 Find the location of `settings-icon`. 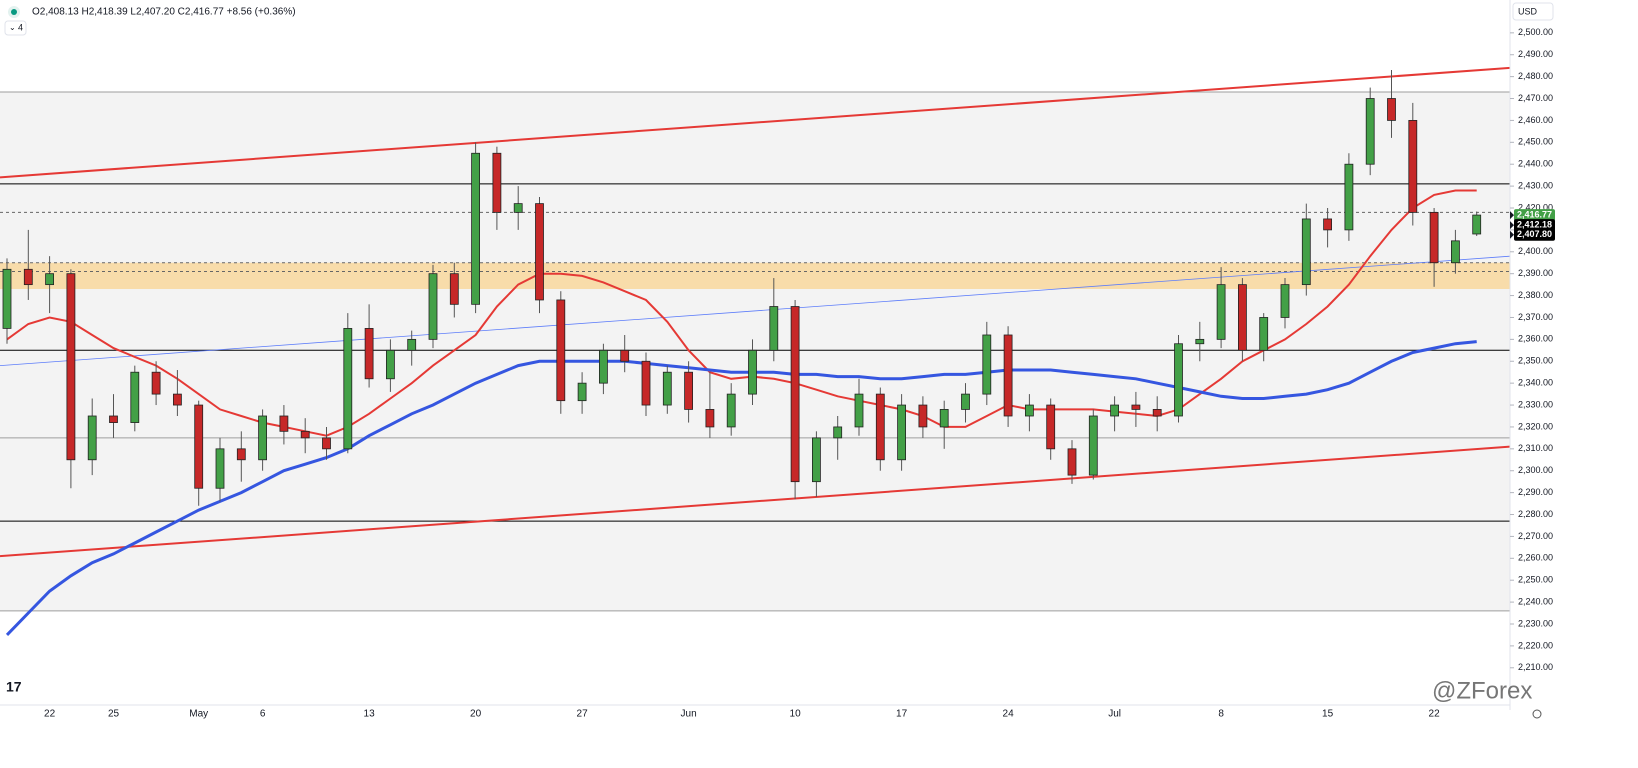

settings-icon is located at coordinates (1537, 714).